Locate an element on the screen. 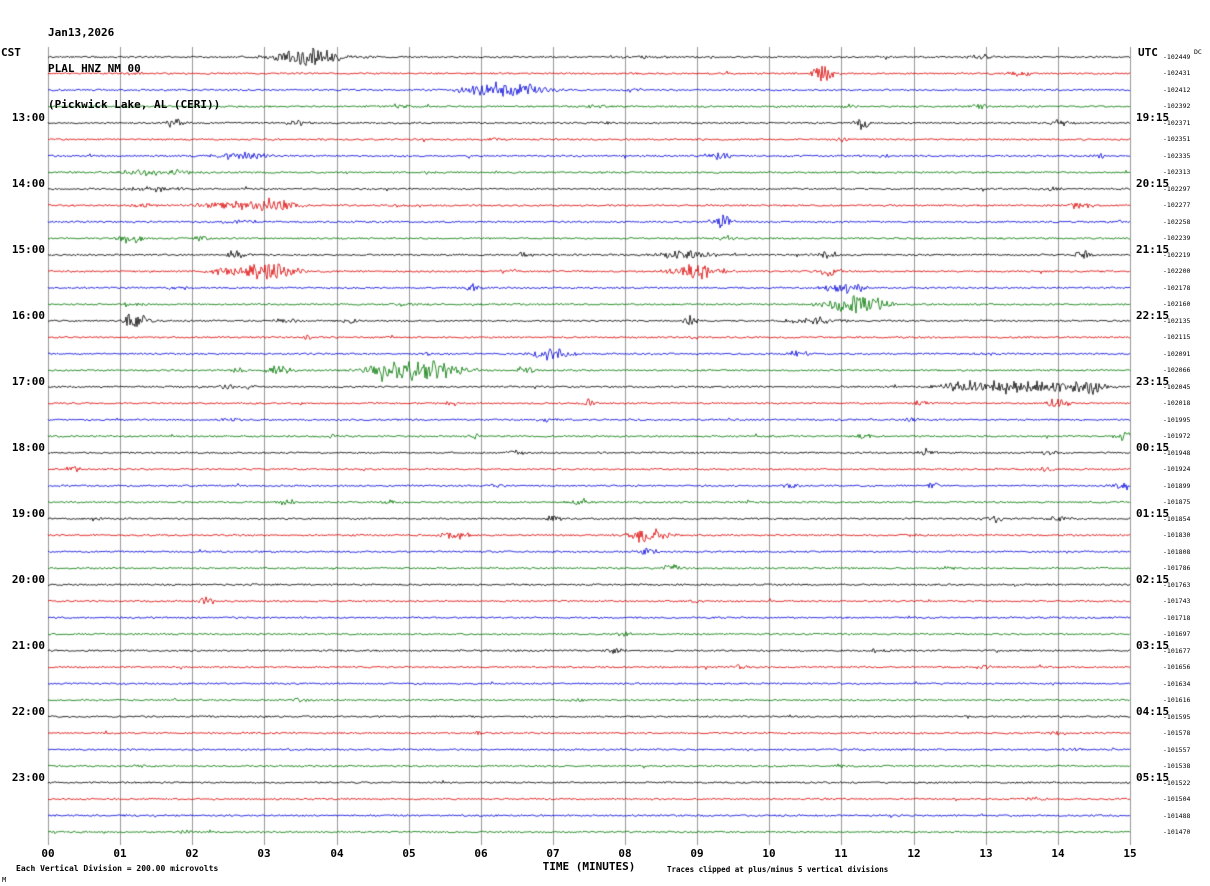  left-hour-label: 18:00 is located at coordinates (28, 447).